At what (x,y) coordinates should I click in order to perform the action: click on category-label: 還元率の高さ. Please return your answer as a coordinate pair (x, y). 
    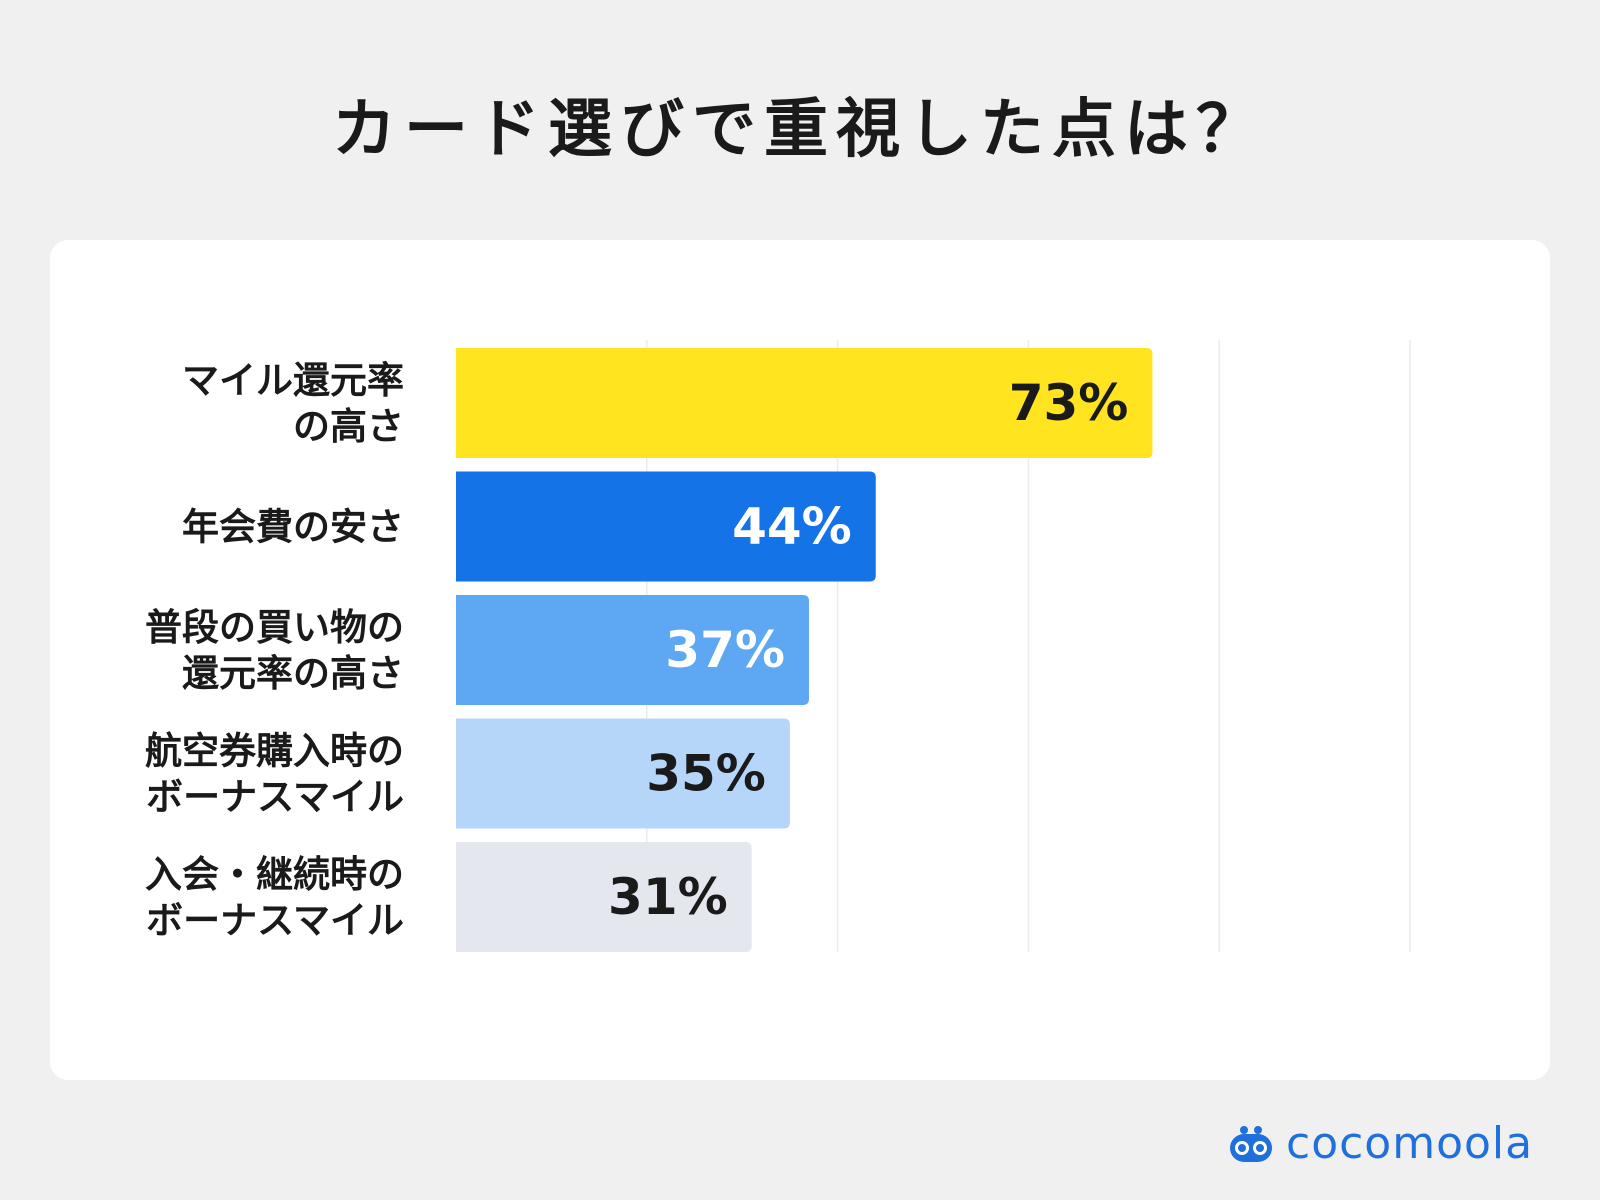
    Looking at the image, I should click on (293, 673).